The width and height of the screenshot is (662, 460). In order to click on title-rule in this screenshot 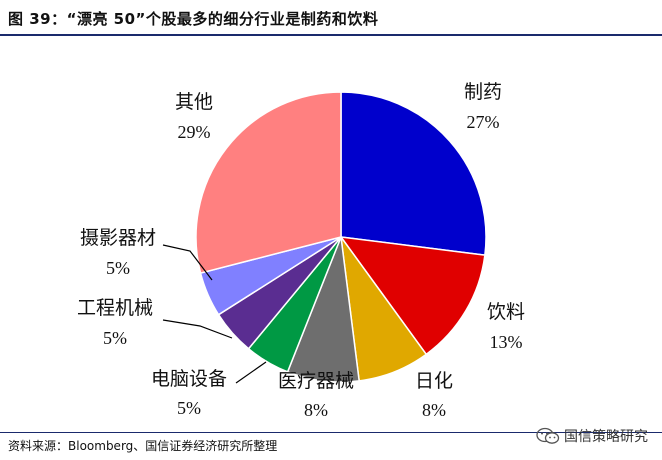, I will do `click(331, 35)`.